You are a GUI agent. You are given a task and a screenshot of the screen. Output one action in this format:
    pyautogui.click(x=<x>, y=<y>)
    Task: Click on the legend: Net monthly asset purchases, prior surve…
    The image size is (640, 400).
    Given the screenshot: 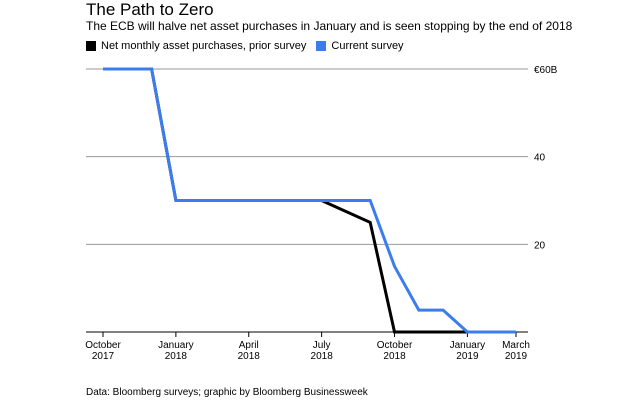 What is the action you would take?
    pyautogui.click(x=250, y=46)
    